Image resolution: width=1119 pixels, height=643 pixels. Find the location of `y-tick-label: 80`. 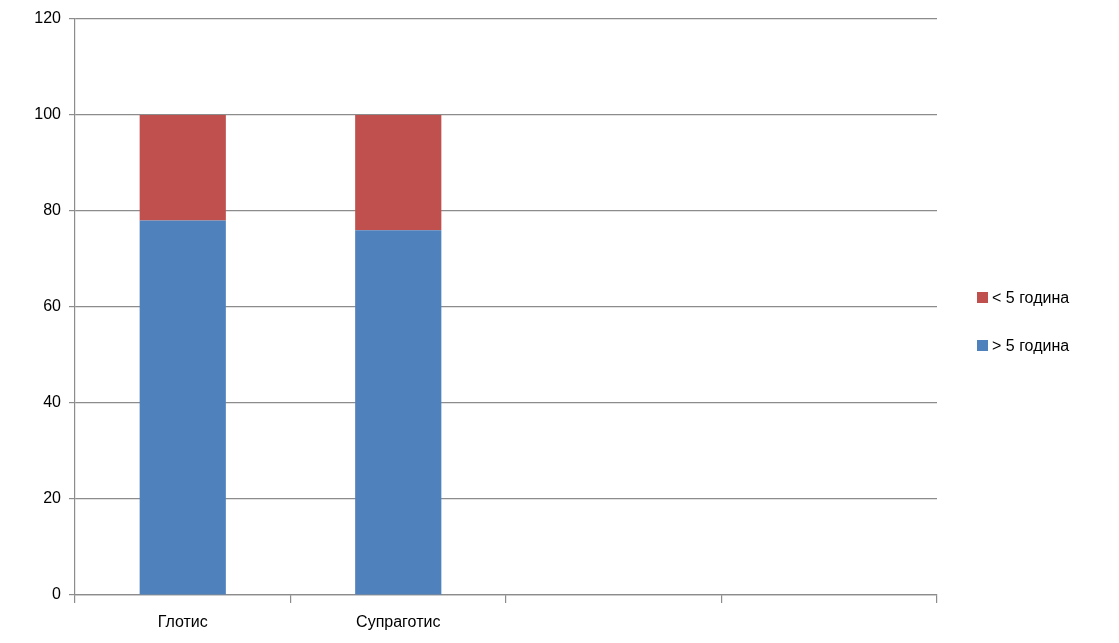

y-tick-label: 80 is located at coordinates (52, 210).